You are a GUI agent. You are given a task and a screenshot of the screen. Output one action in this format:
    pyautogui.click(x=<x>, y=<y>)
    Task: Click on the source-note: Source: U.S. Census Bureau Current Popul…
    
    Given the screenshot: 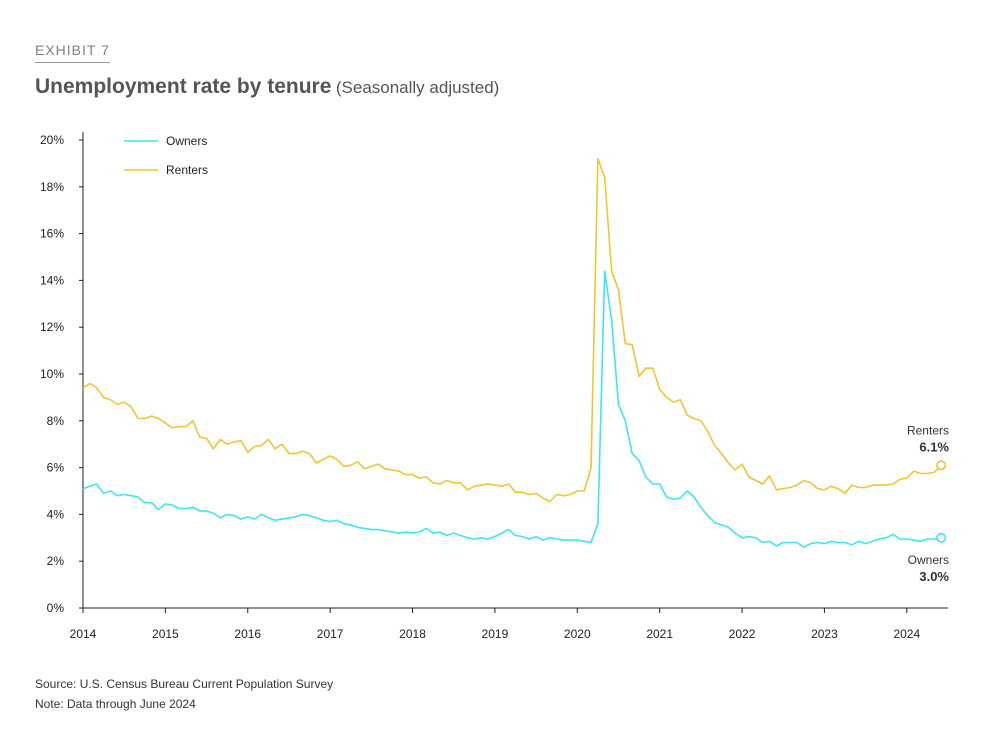 What is the action you would take?
    pyautogui.click(x=184, y=684)
    